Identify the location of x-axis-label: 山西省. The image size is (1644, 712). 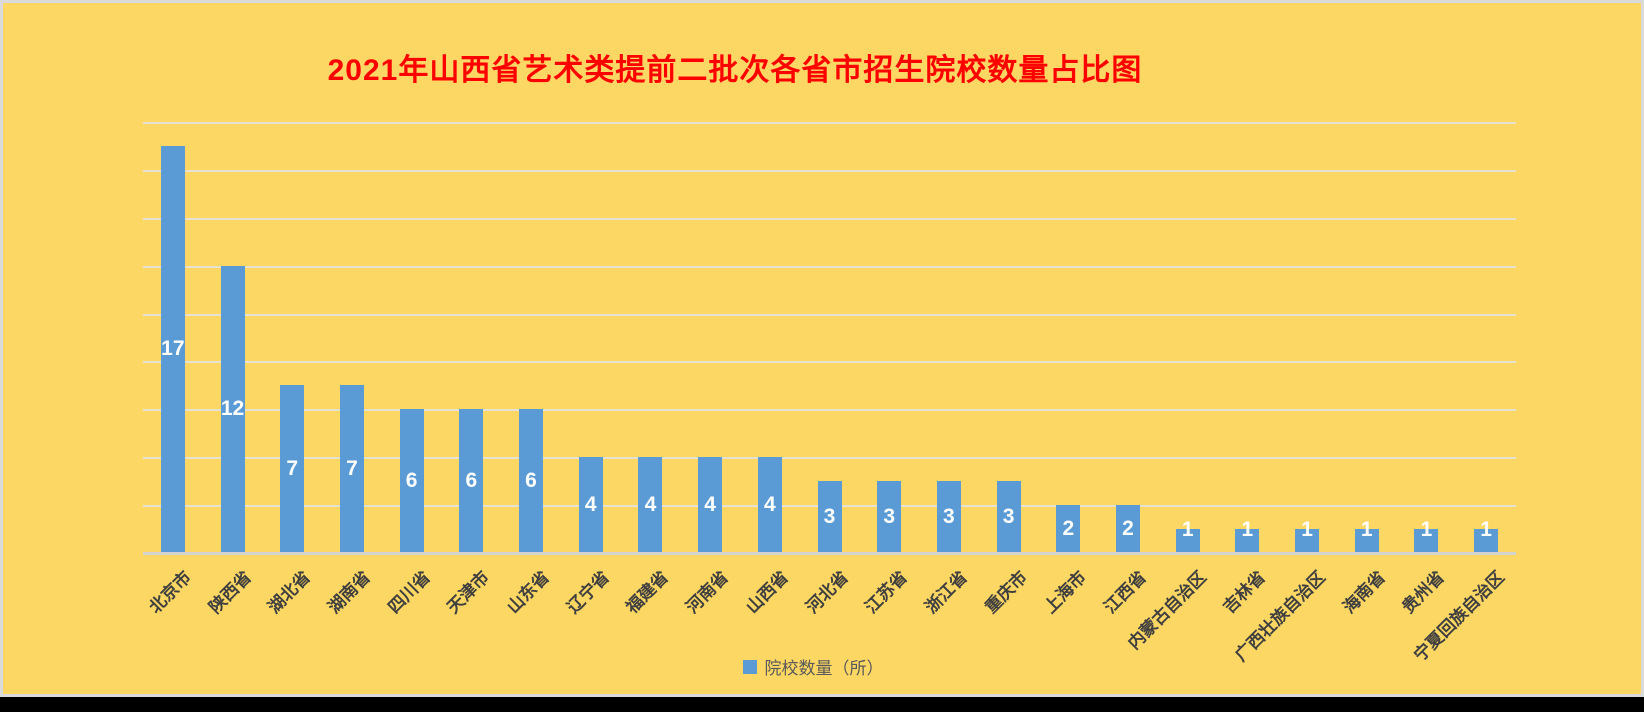
(767, 592).